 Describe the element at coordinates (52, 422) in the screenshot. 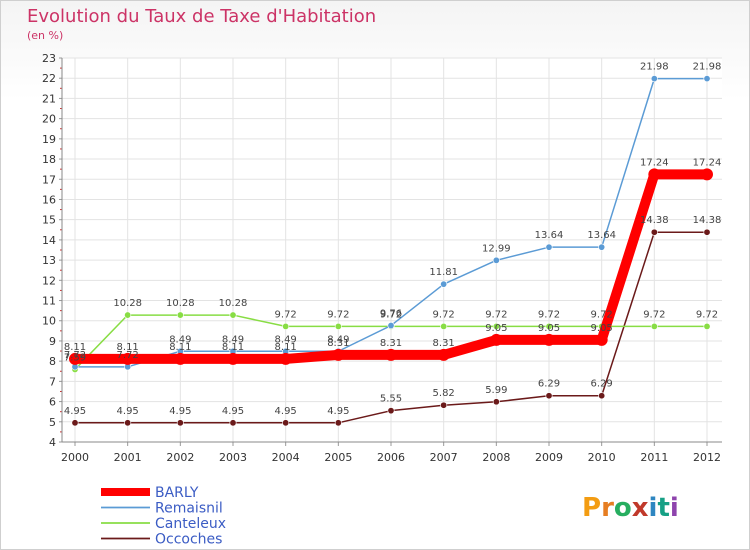

I see `y-tick-label: 5` at that location.